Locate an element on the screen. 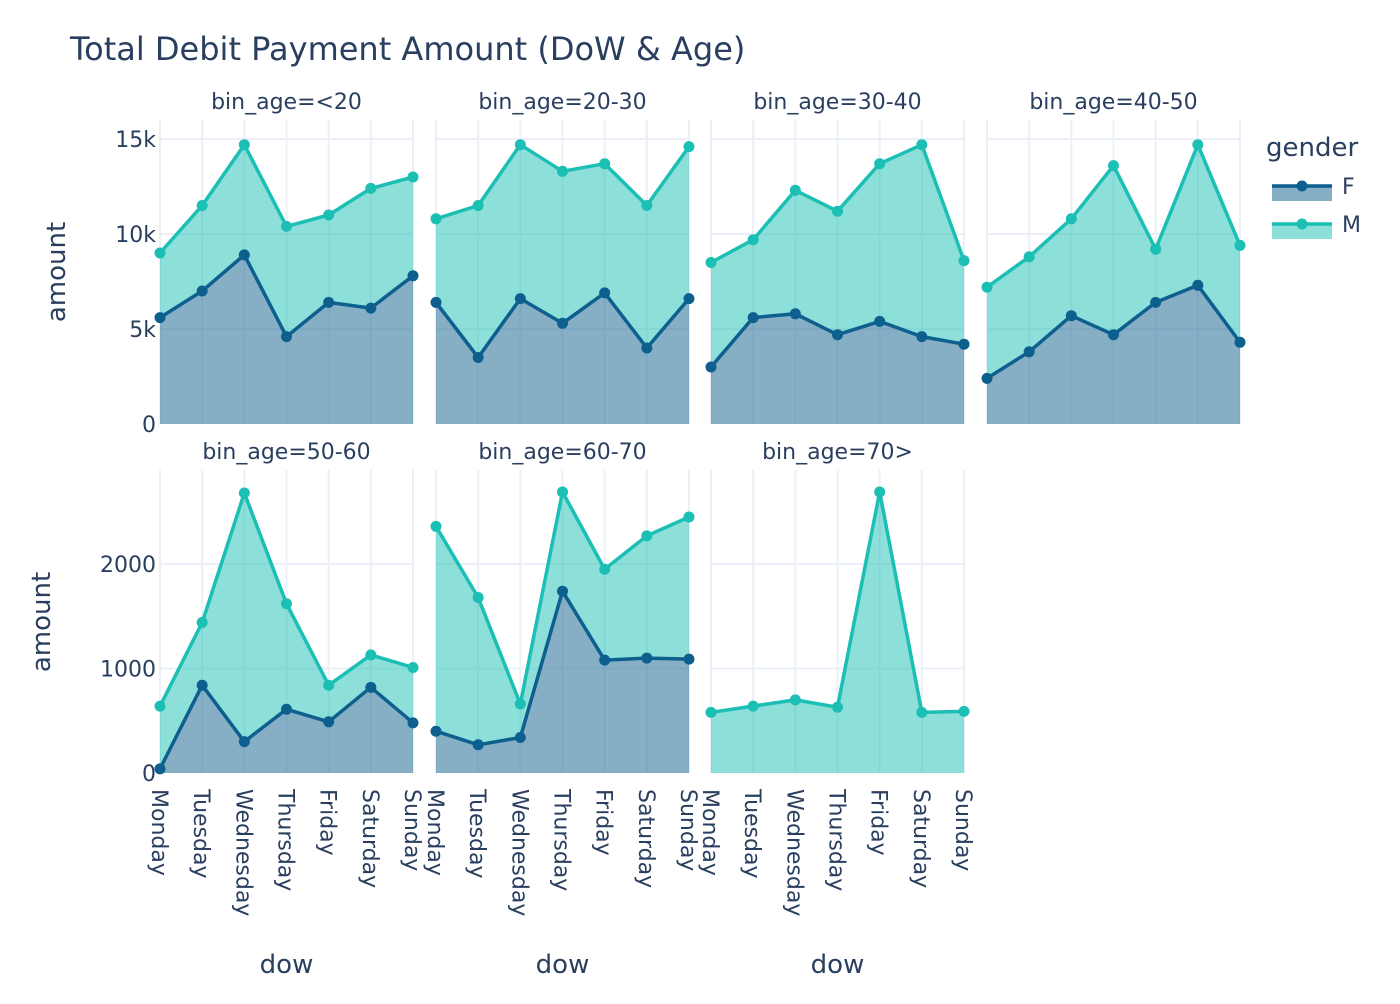 This screenshot has height=1004, width=1400. legend-item-M: M is located at coordinates (1316, 226).